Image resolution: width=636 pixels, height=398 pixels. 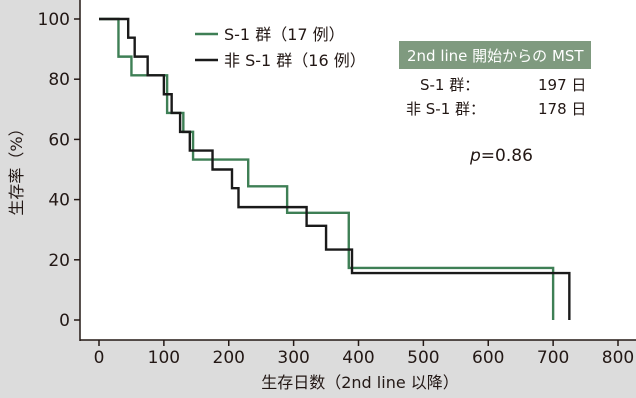 I want to click on x-tick-label: 100, so click(x=164, y=358).